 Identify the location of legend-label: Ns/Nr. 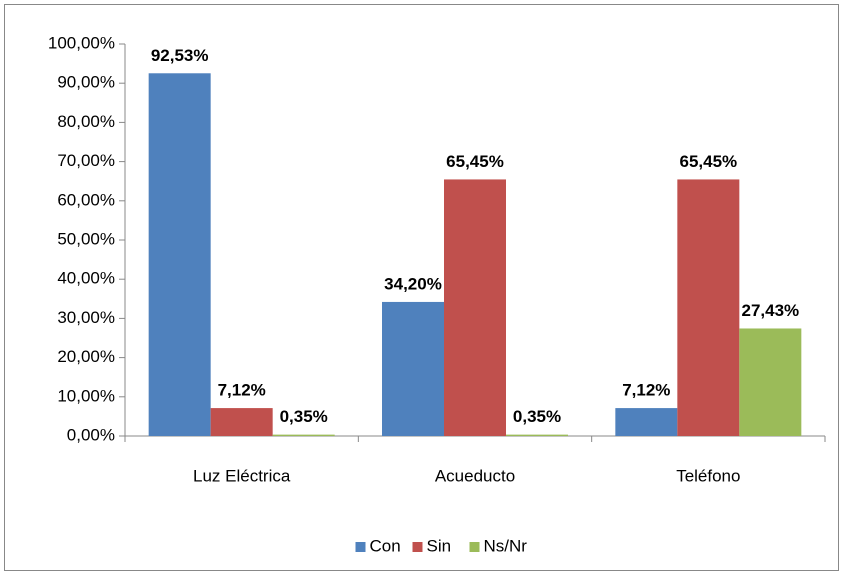
(506, 545).